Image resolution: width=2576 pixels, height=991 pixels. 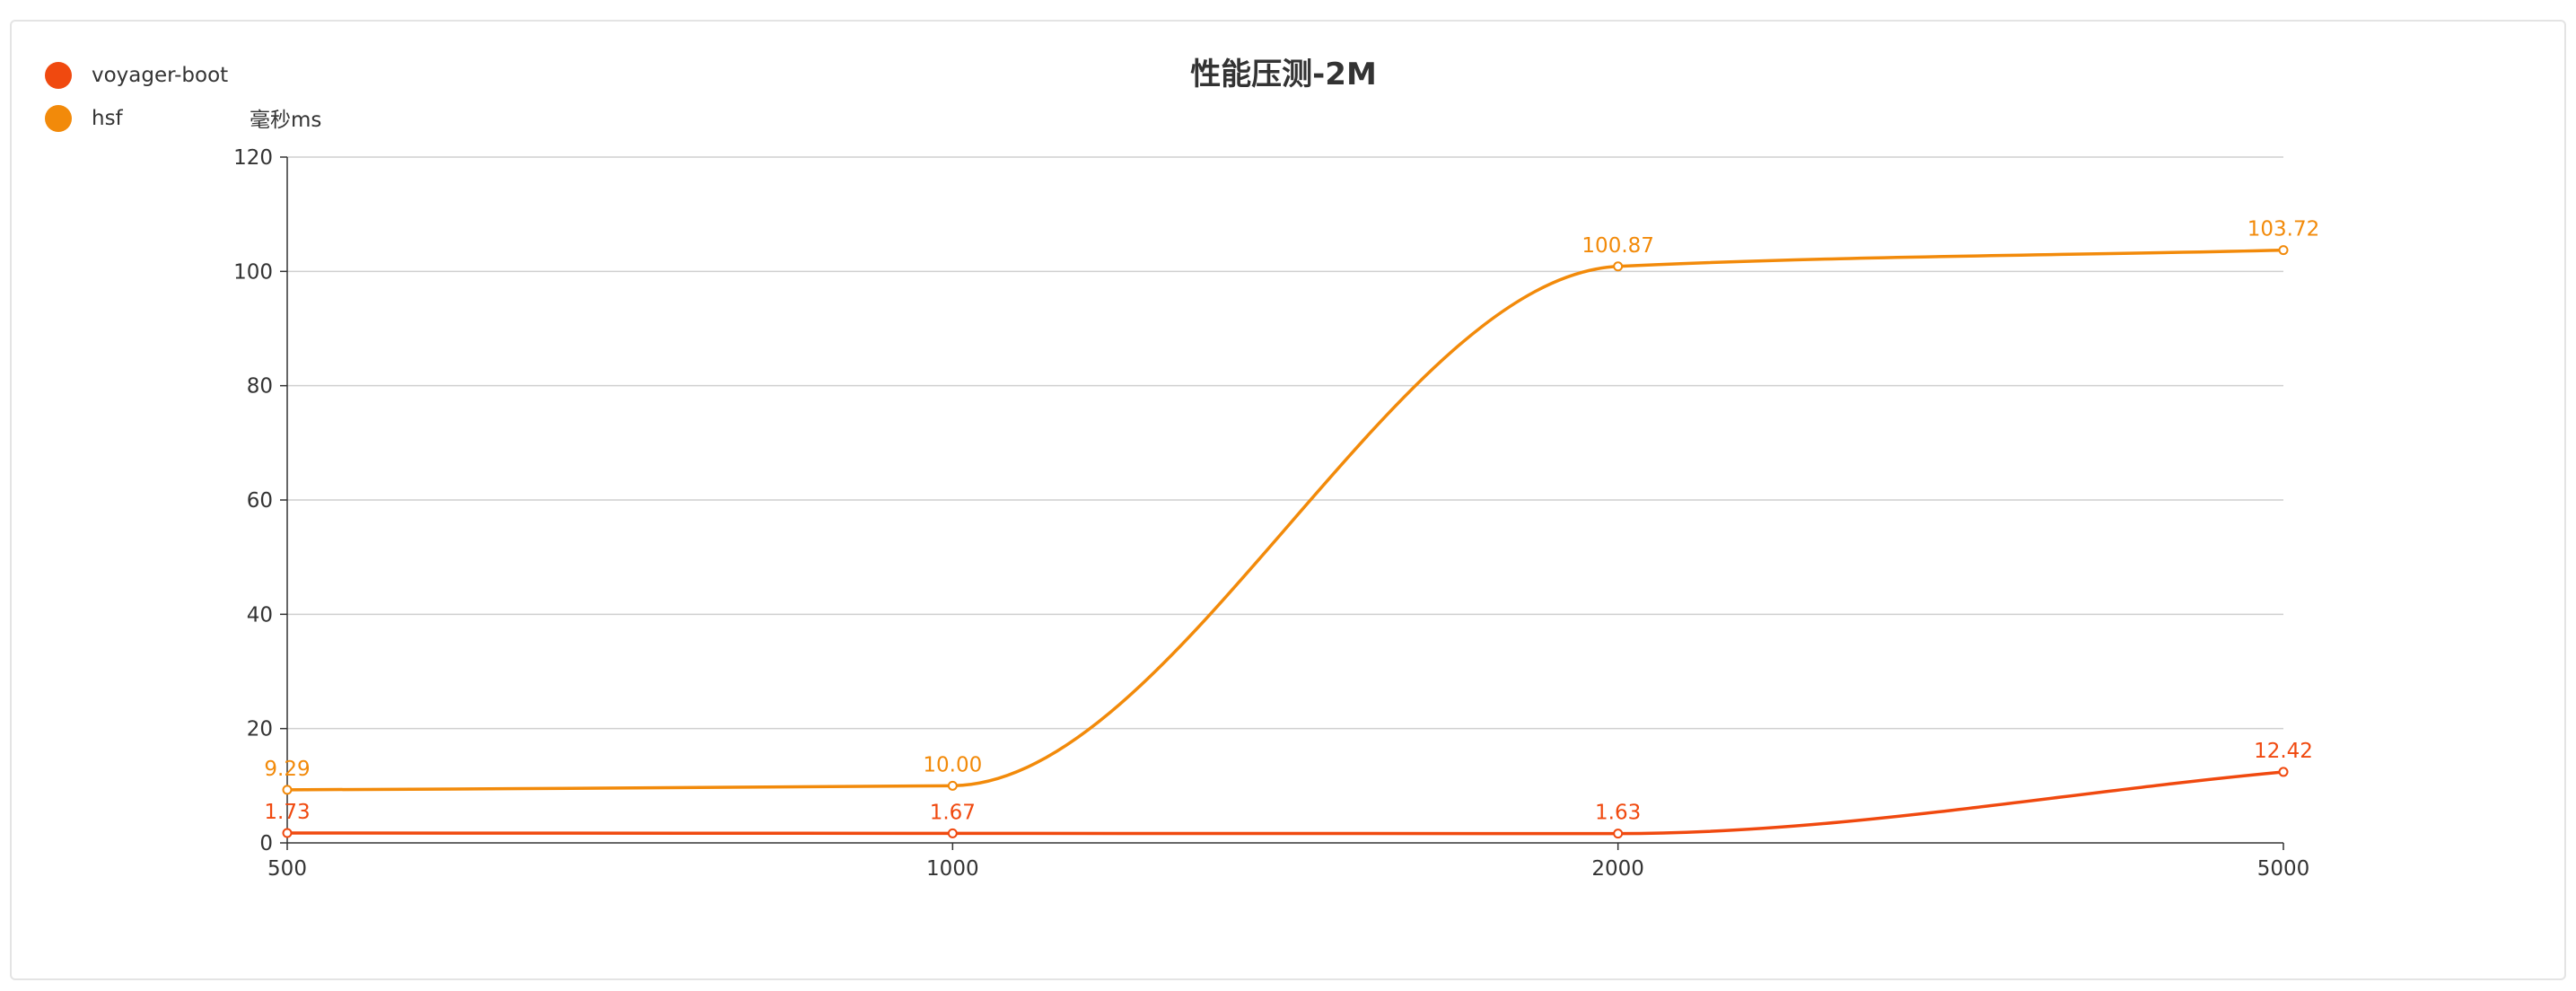 I want to click on y-tick-label-80: 80, so click(x=260, y=387).